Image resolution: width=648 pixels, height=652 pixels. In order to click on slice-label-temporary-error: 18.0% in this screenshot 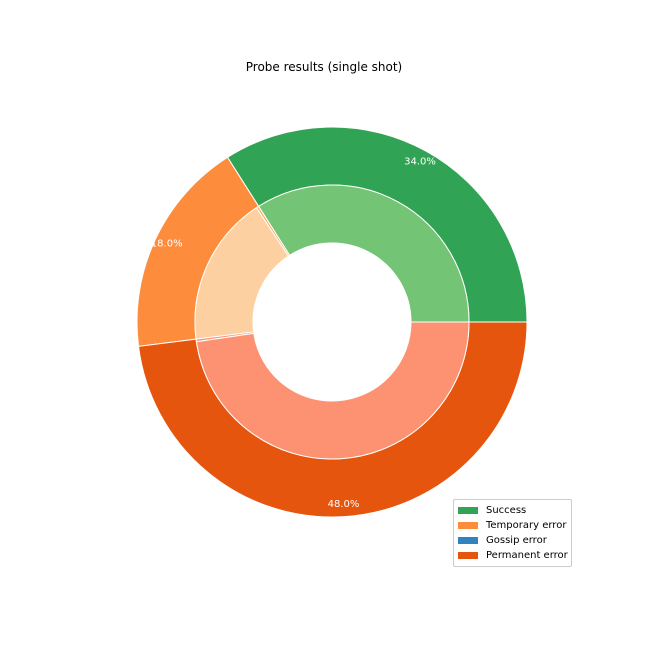, I will do `click(167, 244)`.